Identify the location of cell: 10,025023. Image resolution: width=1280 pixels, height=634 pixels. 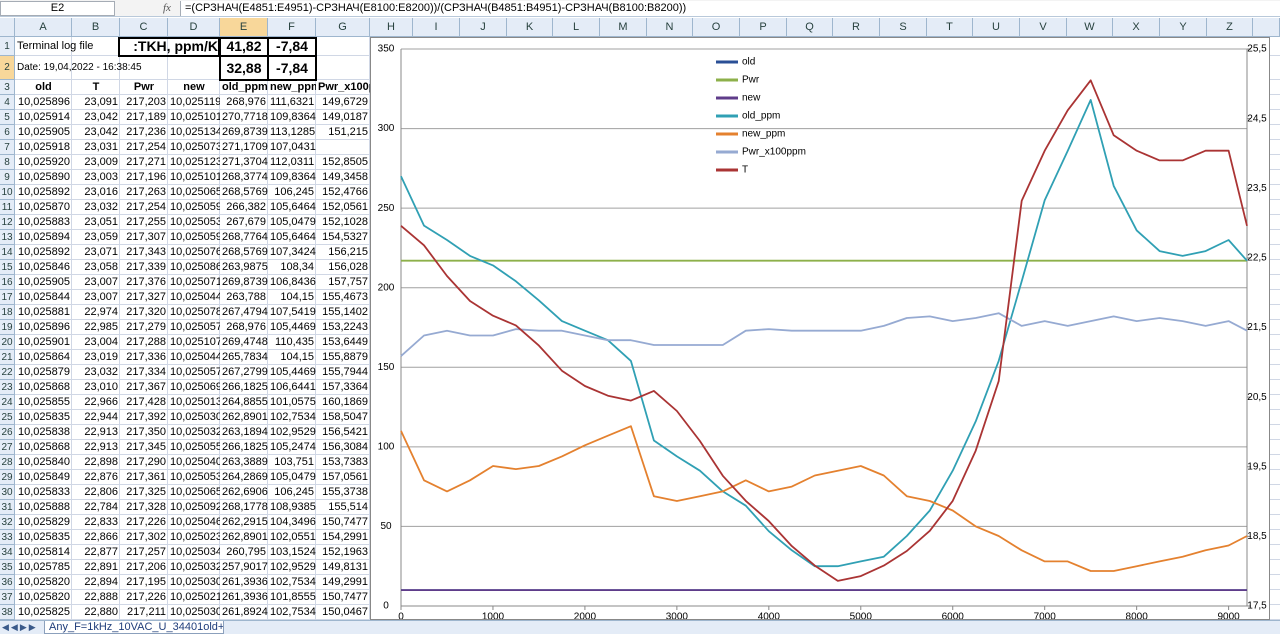
(195, 537).